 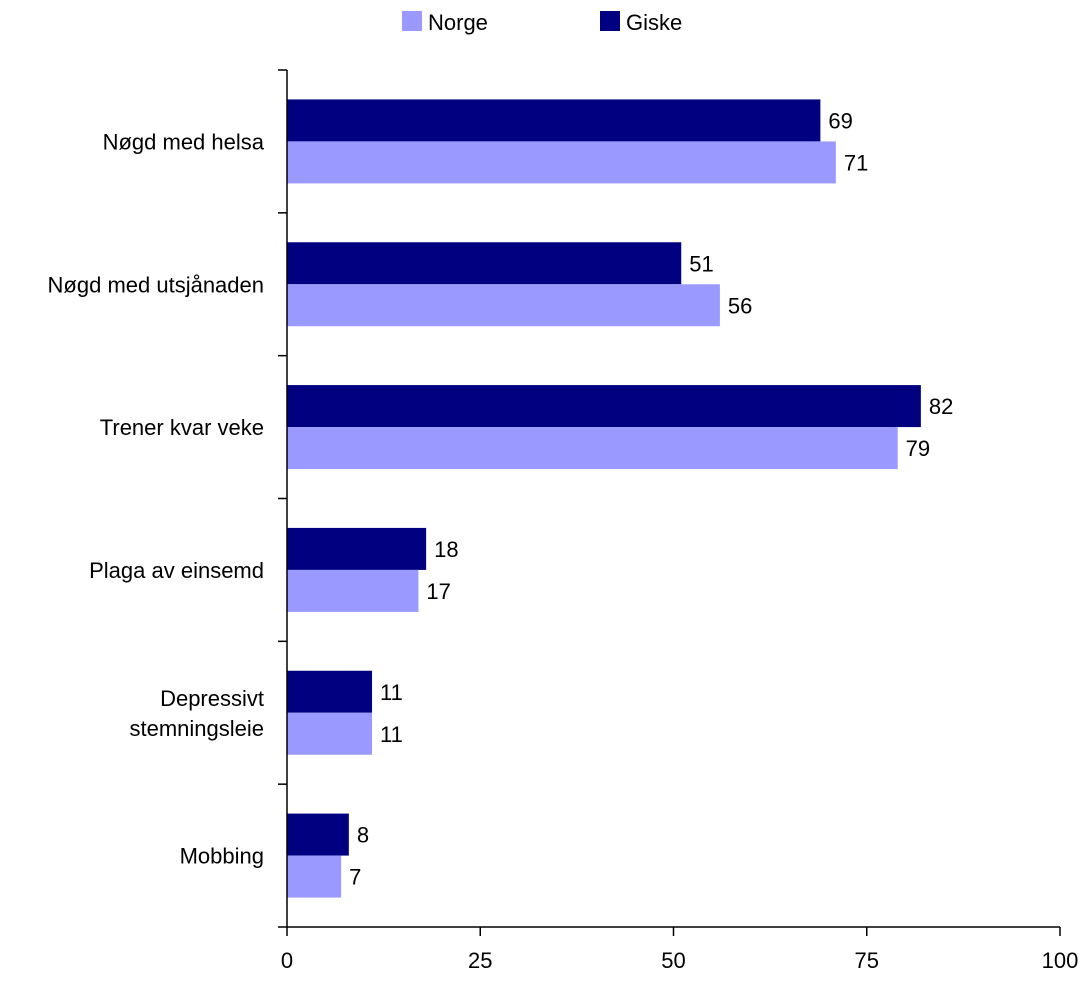 What do you see at coordinates (363, 835) in the screenshot?
I see `value-label-giske-5: 8` at bounding box center [363, 835].